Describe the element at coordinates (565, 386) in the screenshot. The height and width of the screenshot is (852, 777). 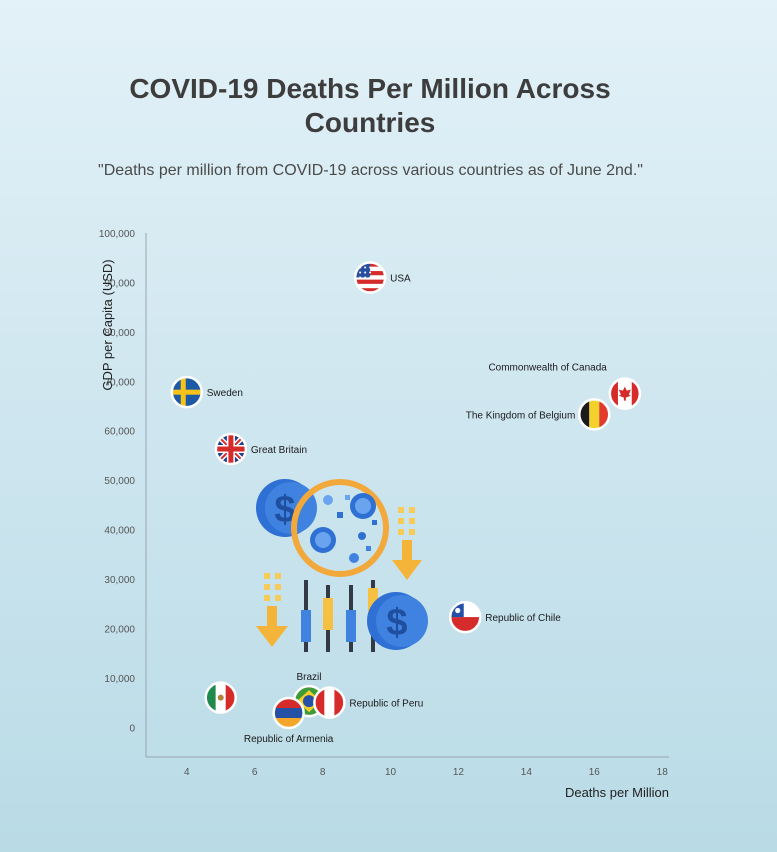
I see `data-point-canada: Commonwealth of Canada` at that location.